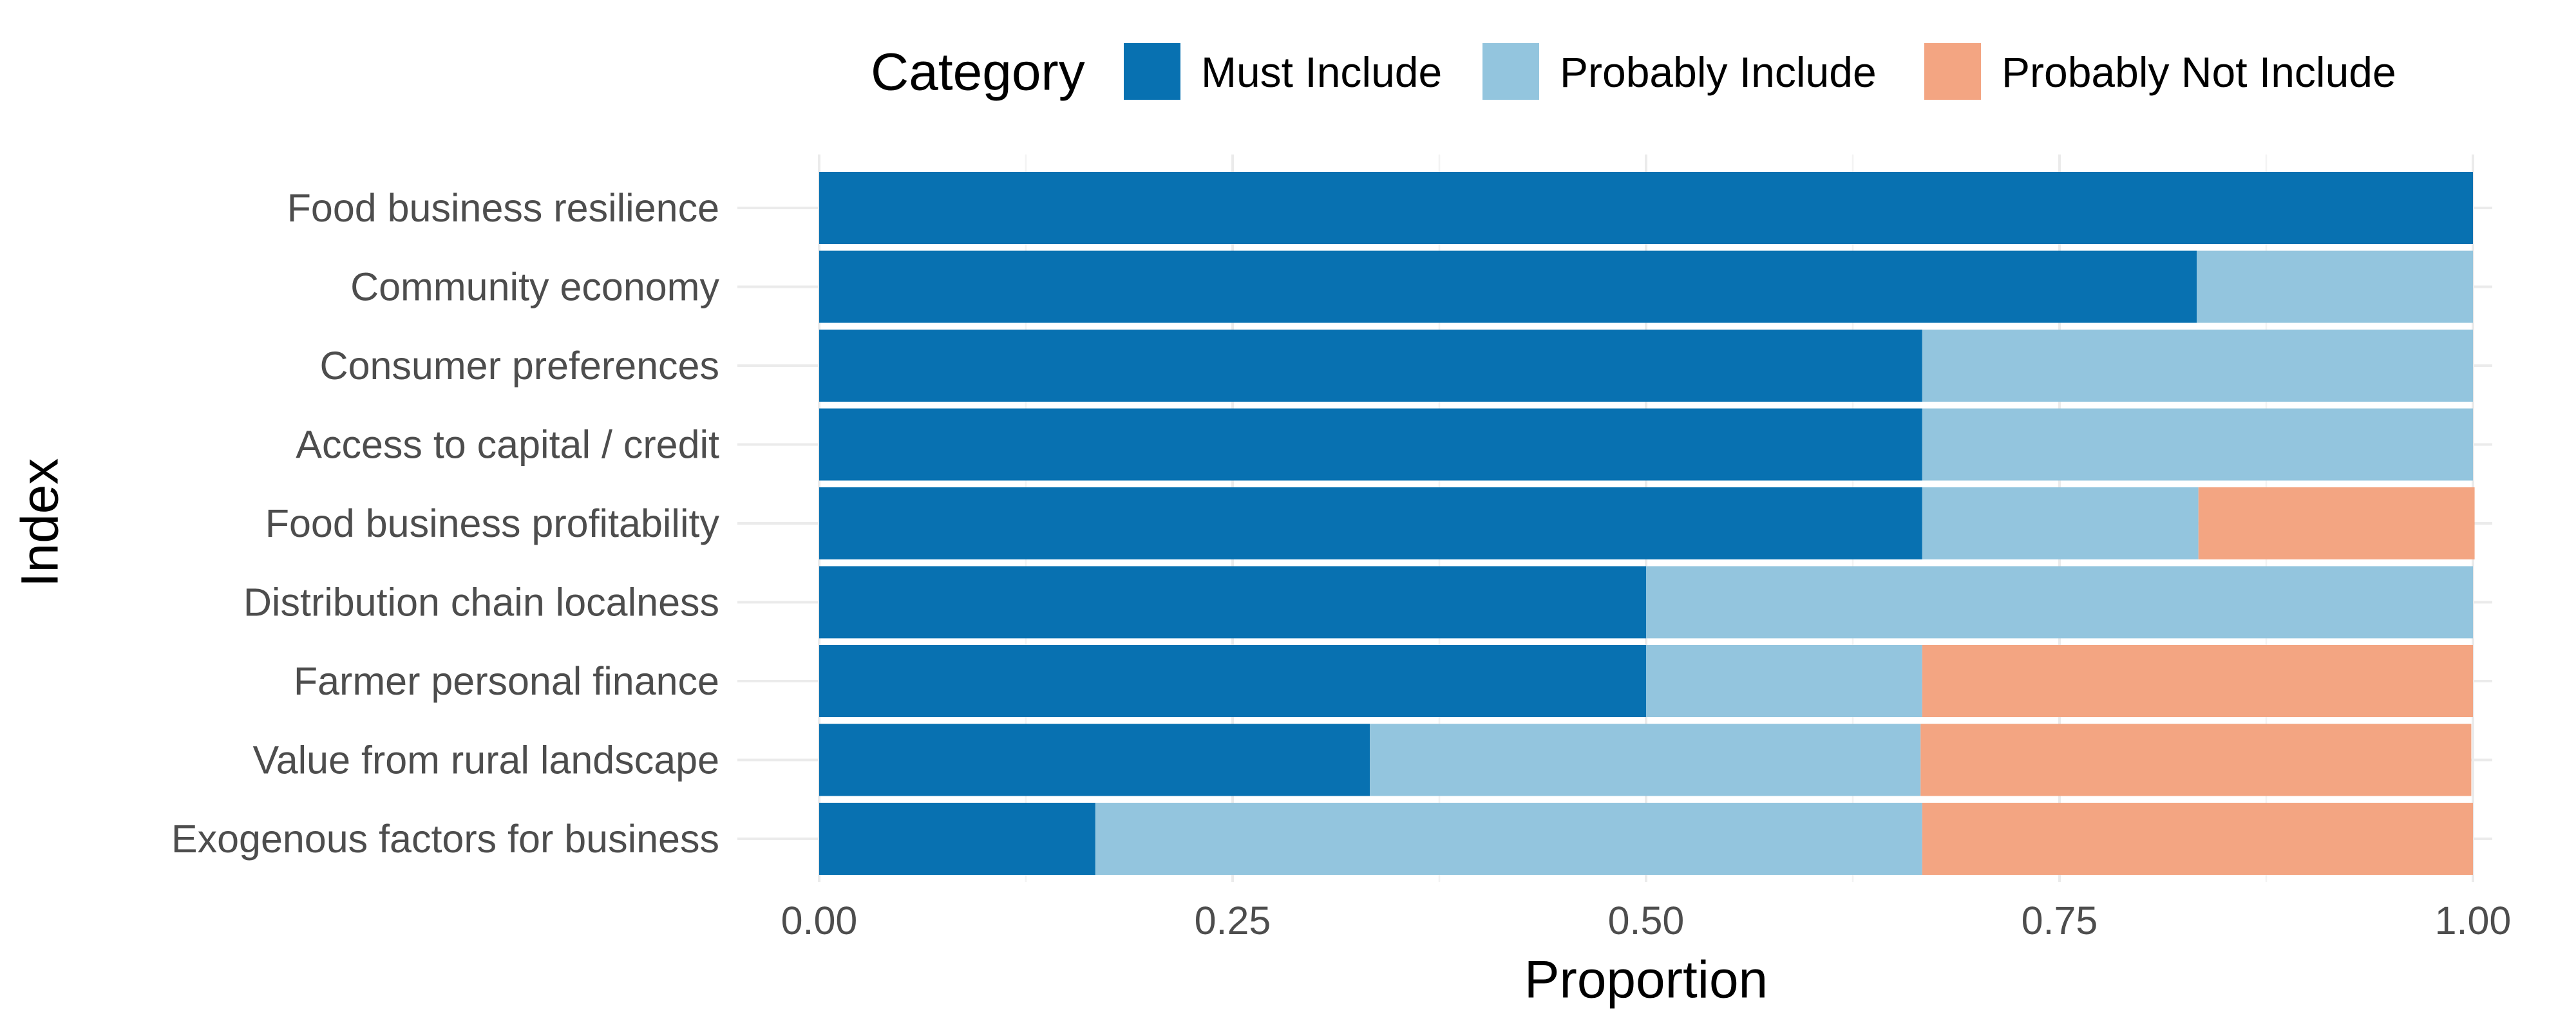  What do you see at coordinates (486, 760) in the screenshot?
I see `y-tick-label: Value from rural landscape` at bounding box center [486, 760].